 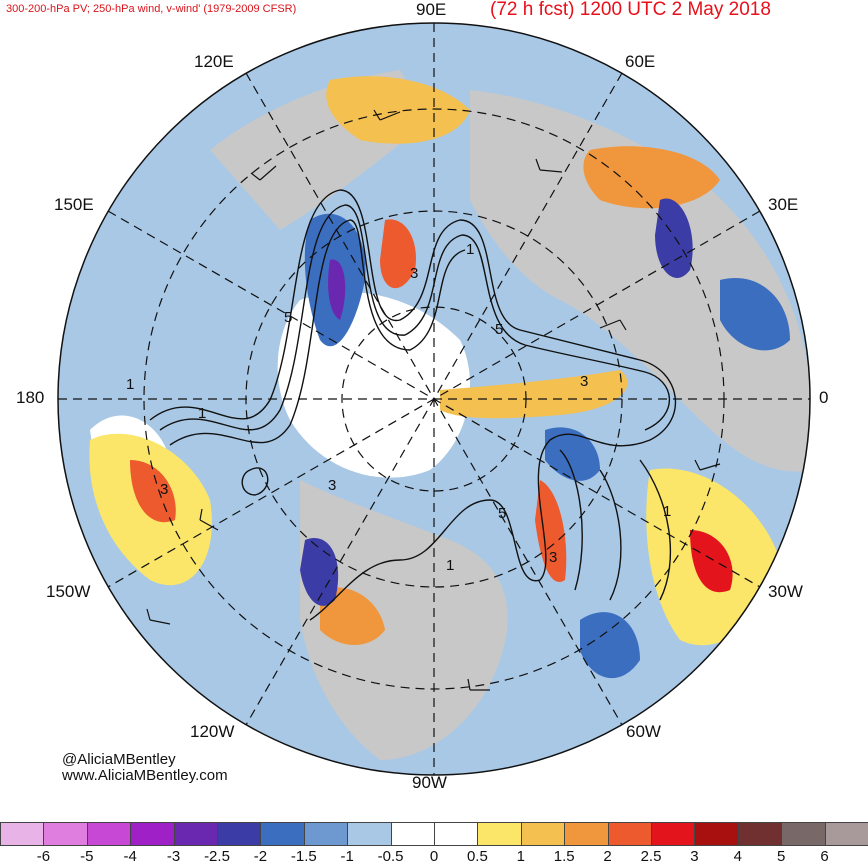 What do you see at coordinates (30, 397) in the screenshot?
I see `longitude-label-180: 180` at bounding box center [30, 397].